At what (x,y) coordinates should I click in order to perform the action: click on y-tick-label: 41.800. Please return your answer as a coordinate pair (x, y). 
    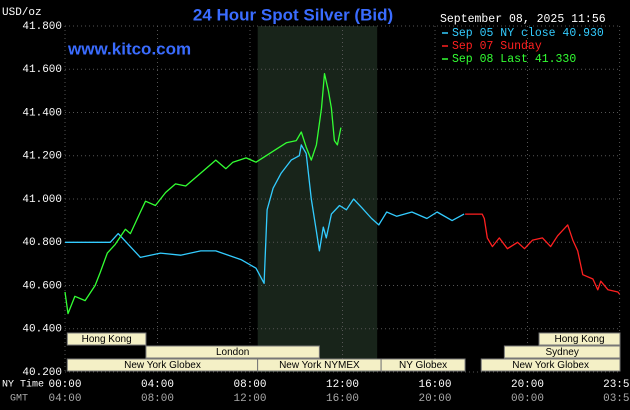
    Looking at the image, I should click on (42, 27).